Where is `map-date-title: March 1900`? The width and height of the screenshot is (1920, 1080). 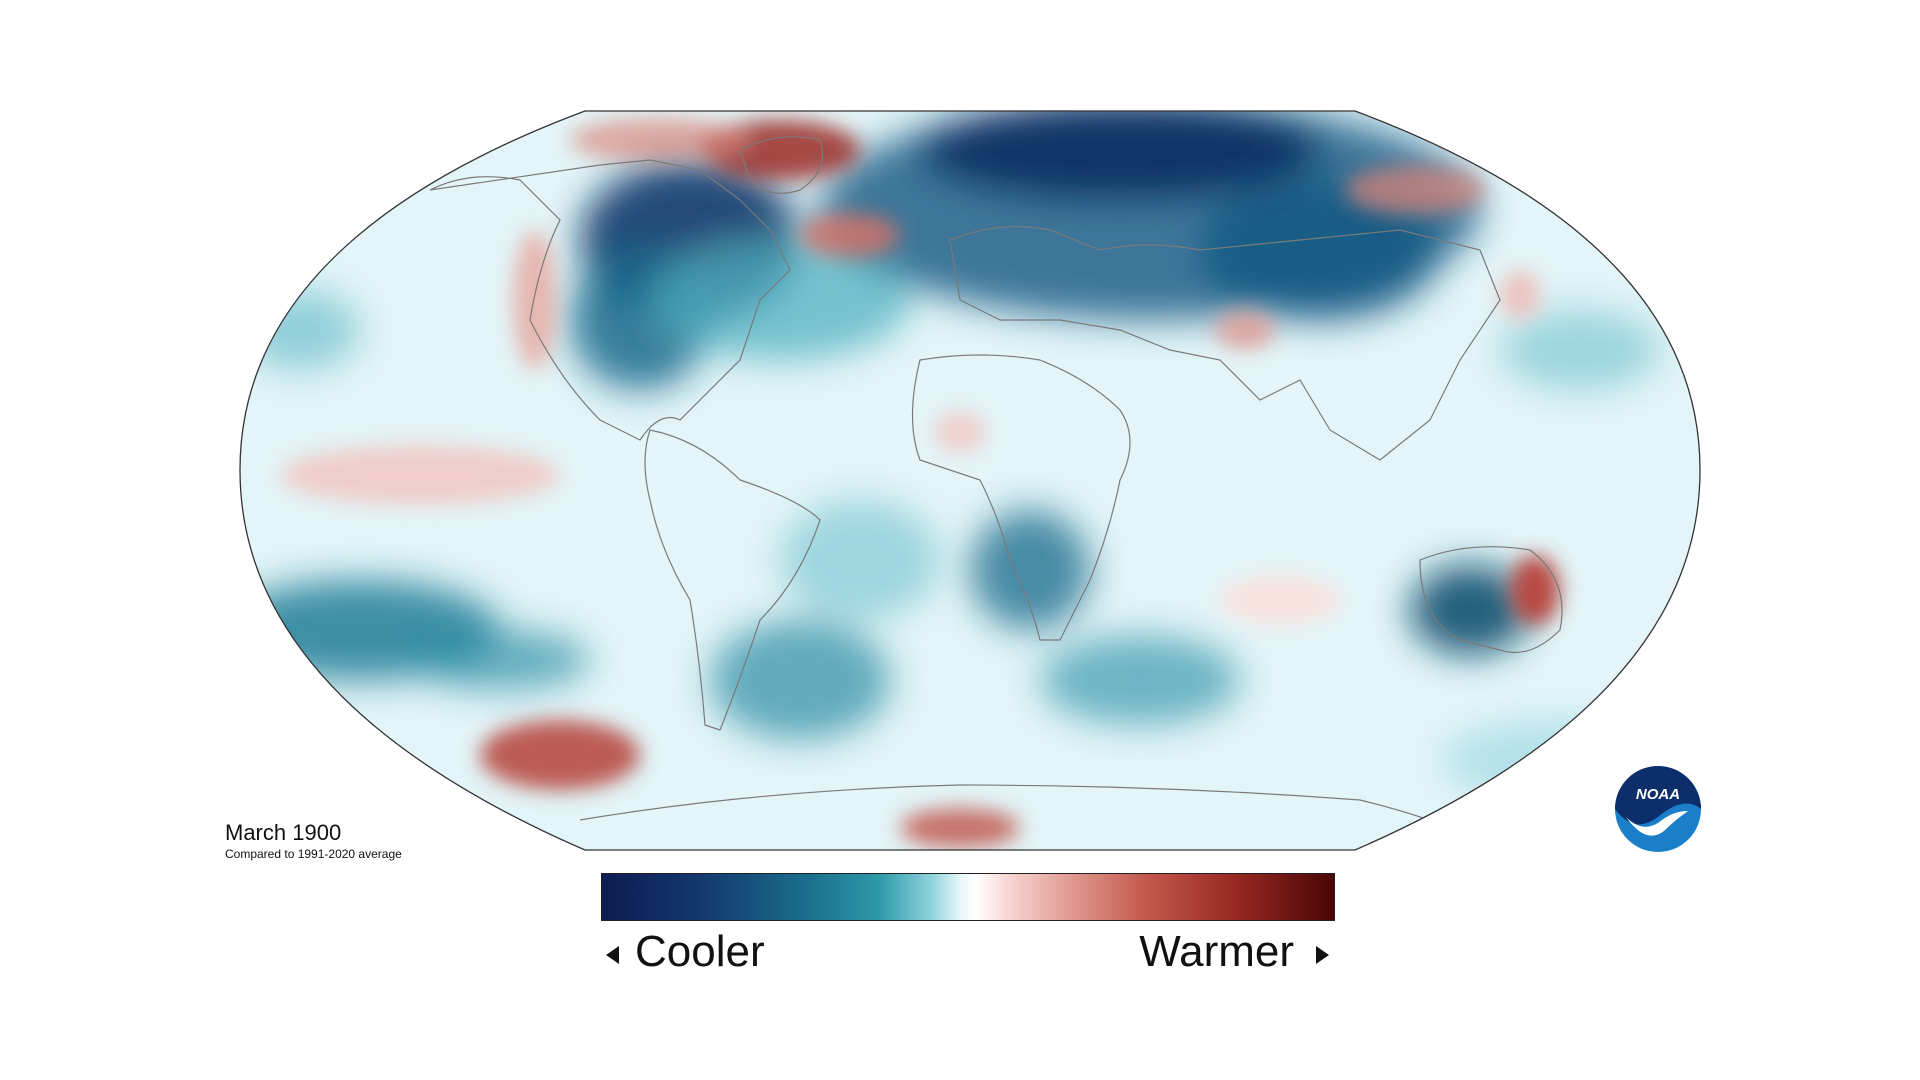 map-date-title: March 1900 is located at coordinates (283, 832).